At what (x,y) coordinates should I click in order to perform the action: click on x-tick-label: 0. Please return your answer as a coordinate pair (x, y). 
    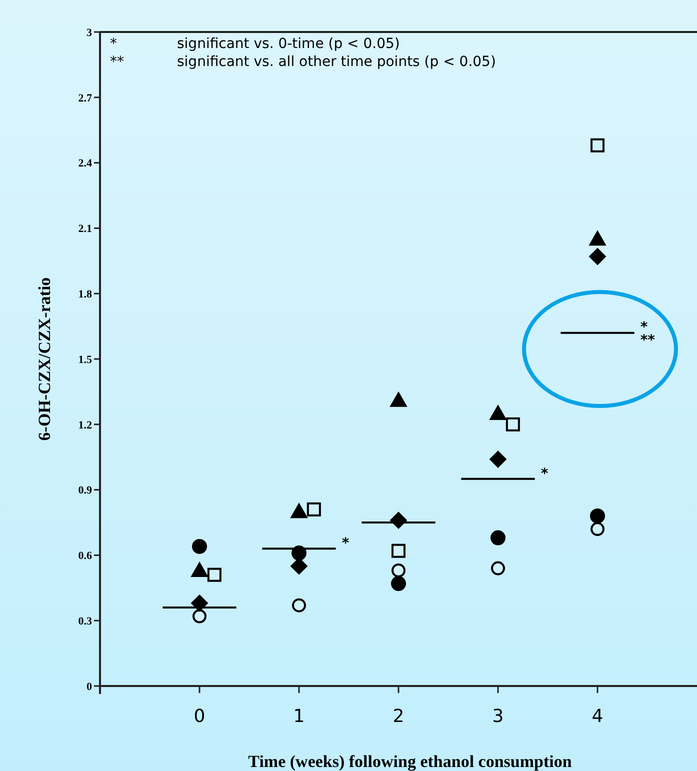
    Looking at the image, I should click on (200, 716).